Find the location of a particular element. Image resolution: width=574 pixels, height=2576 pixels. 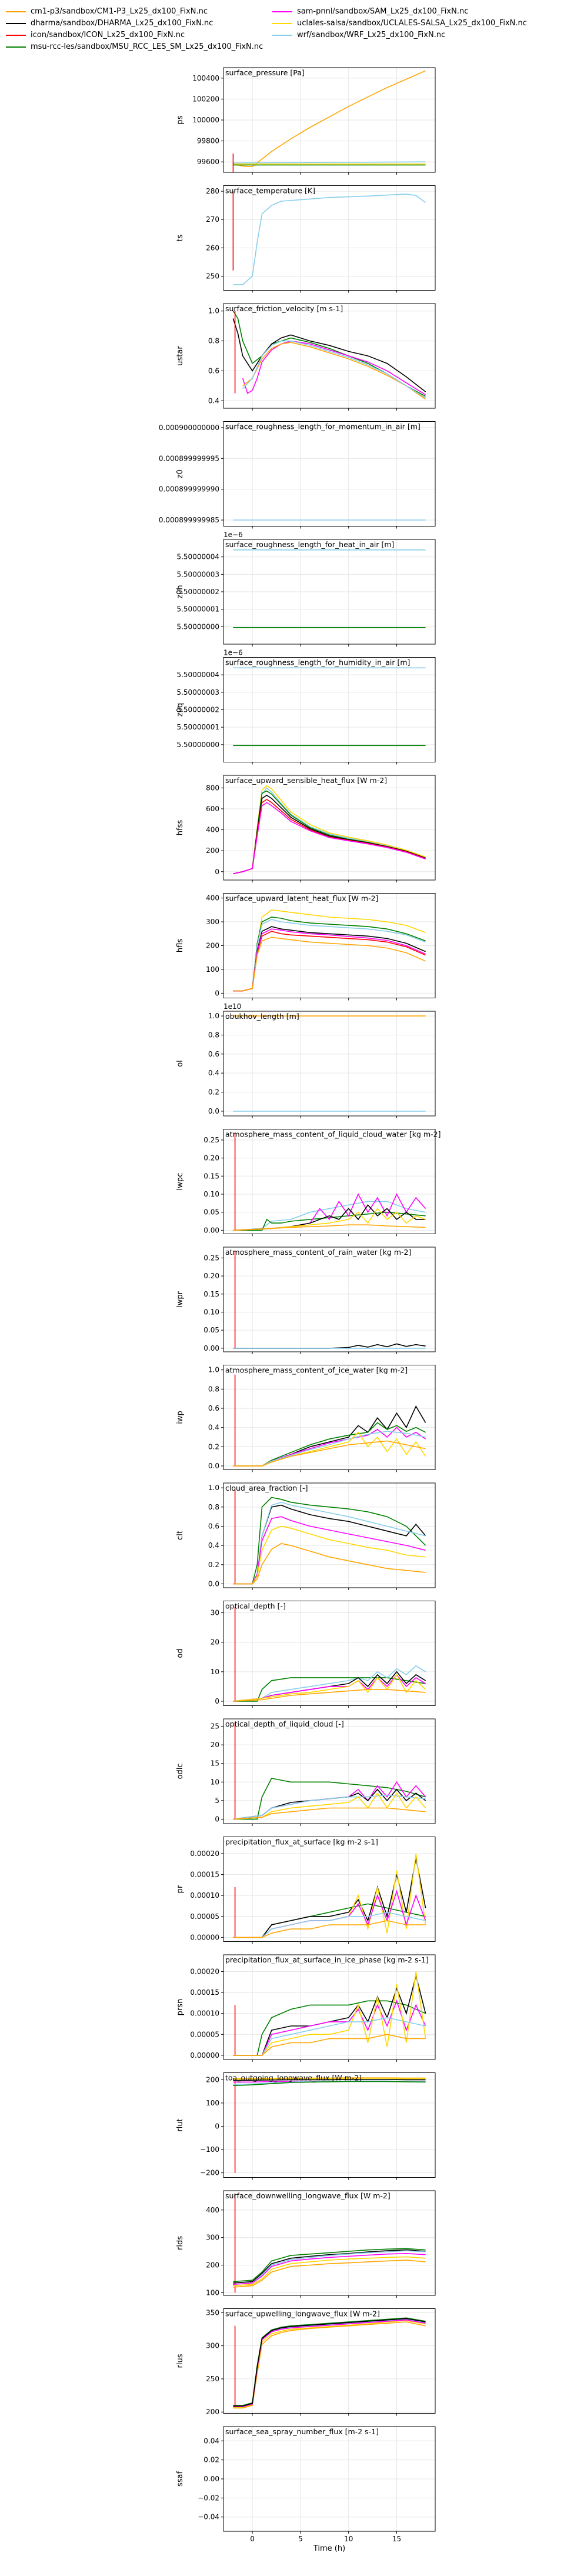

subplot-title: surface_friction_velocity [m s-1] is located at coordinates (284, 308).